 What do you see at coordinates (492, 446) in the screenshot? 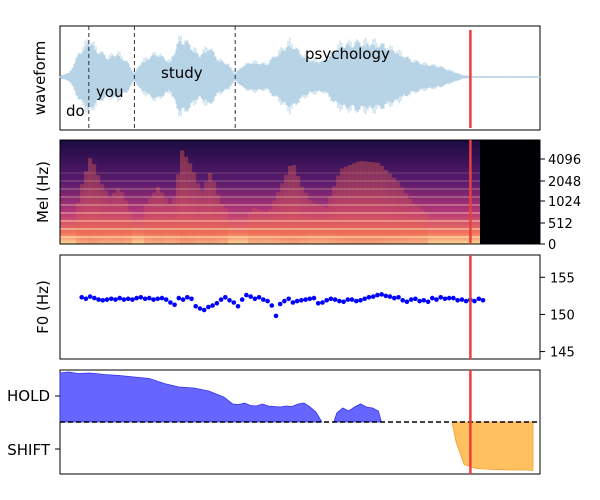
I see `shift-probability-area` at bounding box center [492, 446].